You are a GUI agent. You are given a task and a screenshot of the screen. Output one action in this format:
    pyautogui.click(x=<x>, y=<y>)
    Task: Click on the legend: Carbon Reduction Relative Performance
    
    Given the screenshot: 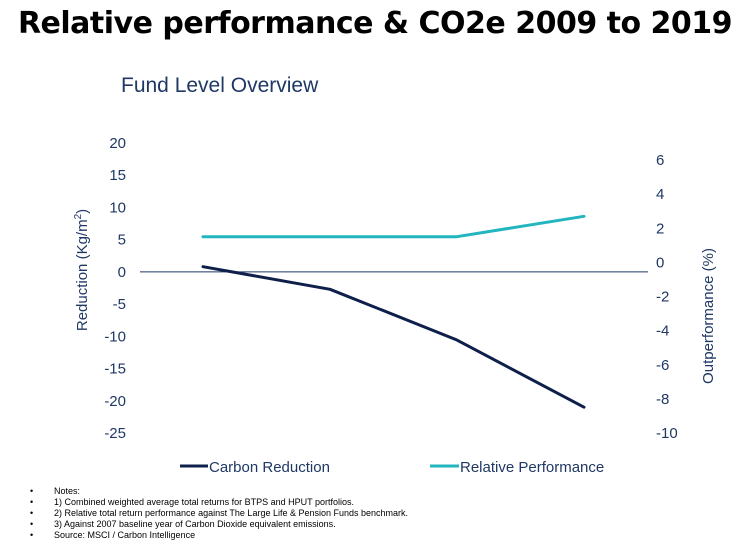 What is the action you would take?
    pyautogui.click(x=392, y=467)
    